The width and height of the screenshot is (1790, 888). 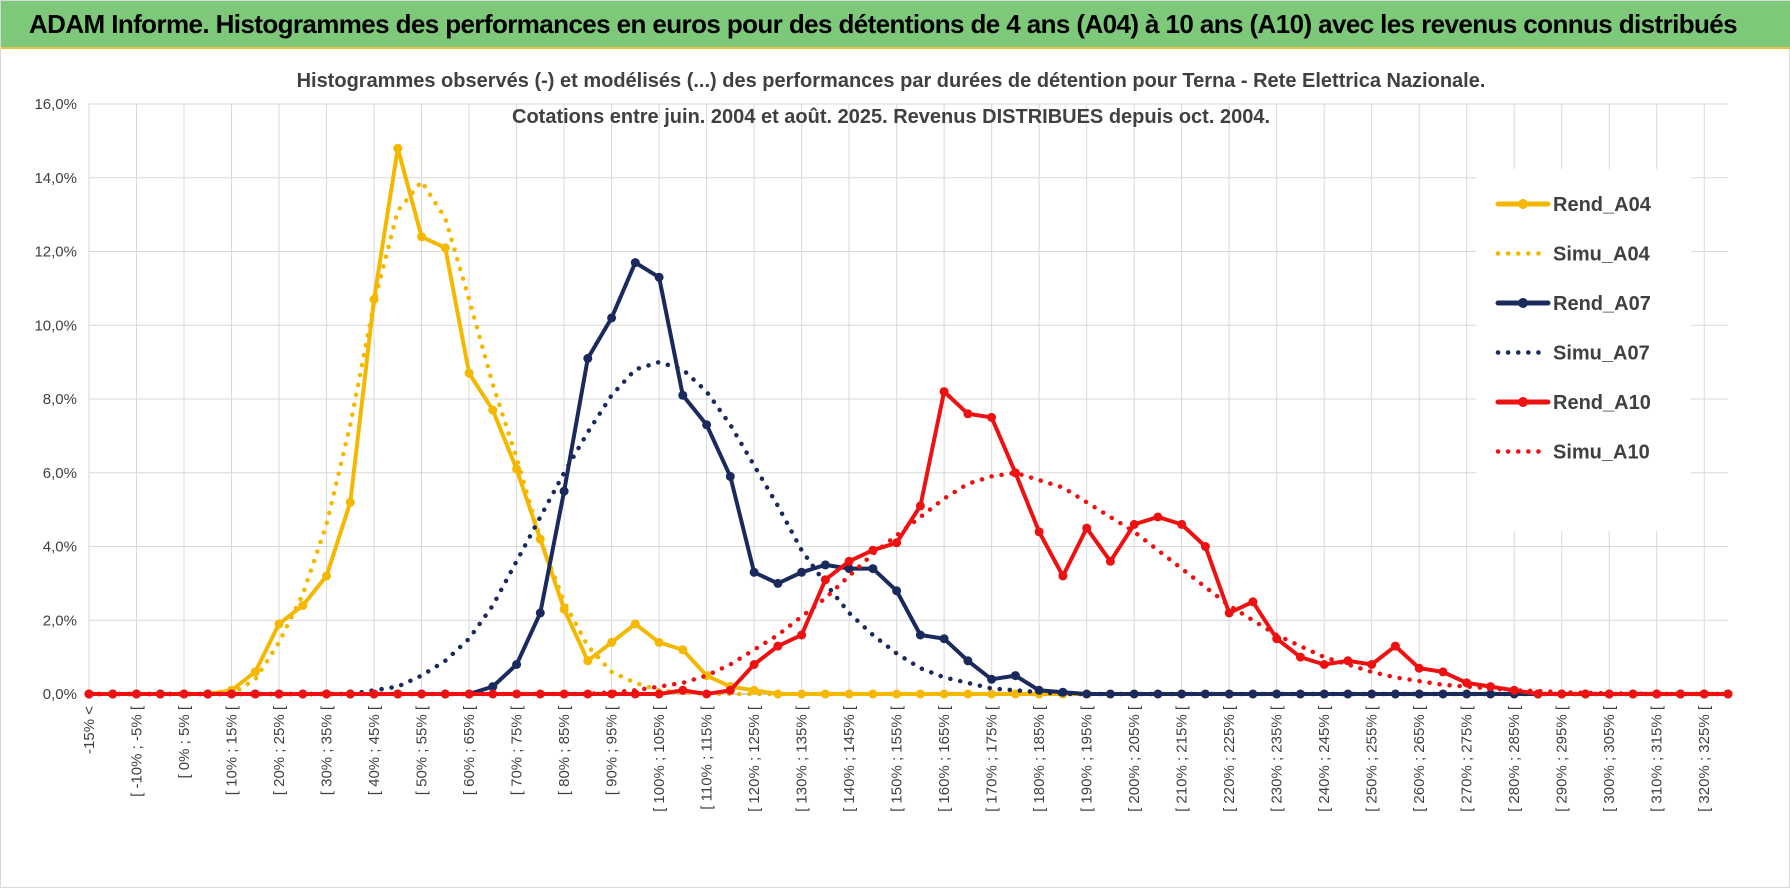 I want to click on x-tick-label: [ 10% ; 15% [, so click(x=232, y=750).